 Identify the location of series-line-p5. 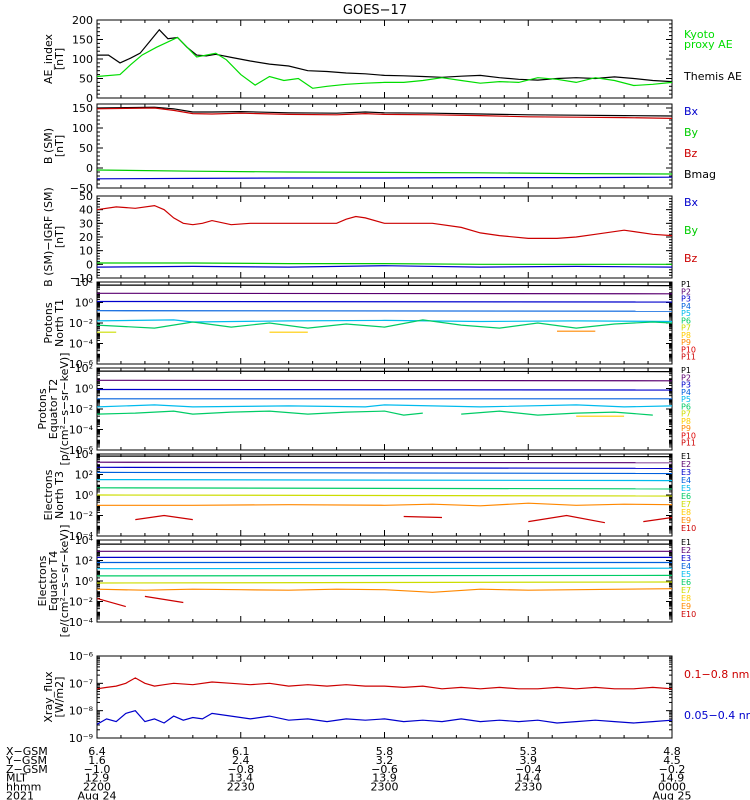
(384, 406).